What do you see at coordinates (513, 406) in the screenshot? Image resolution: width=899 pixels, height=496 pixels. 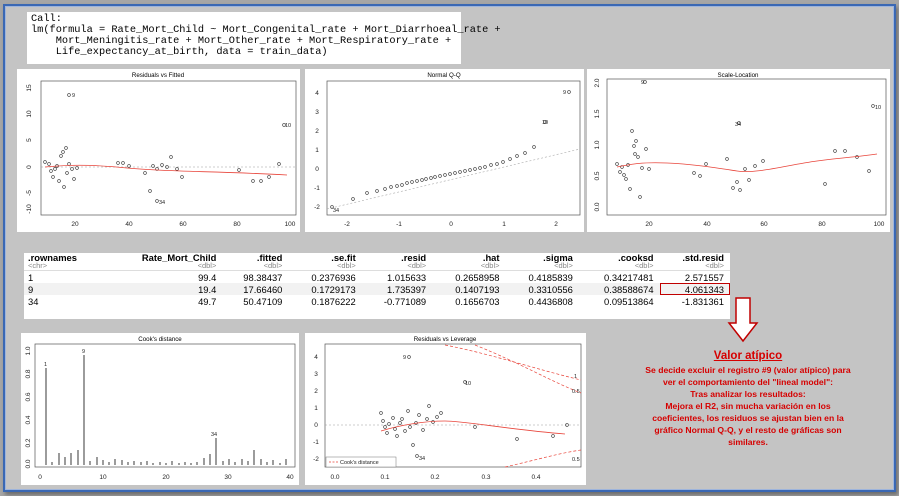 I see `cooks-contours` at bounding box center [513, 406].